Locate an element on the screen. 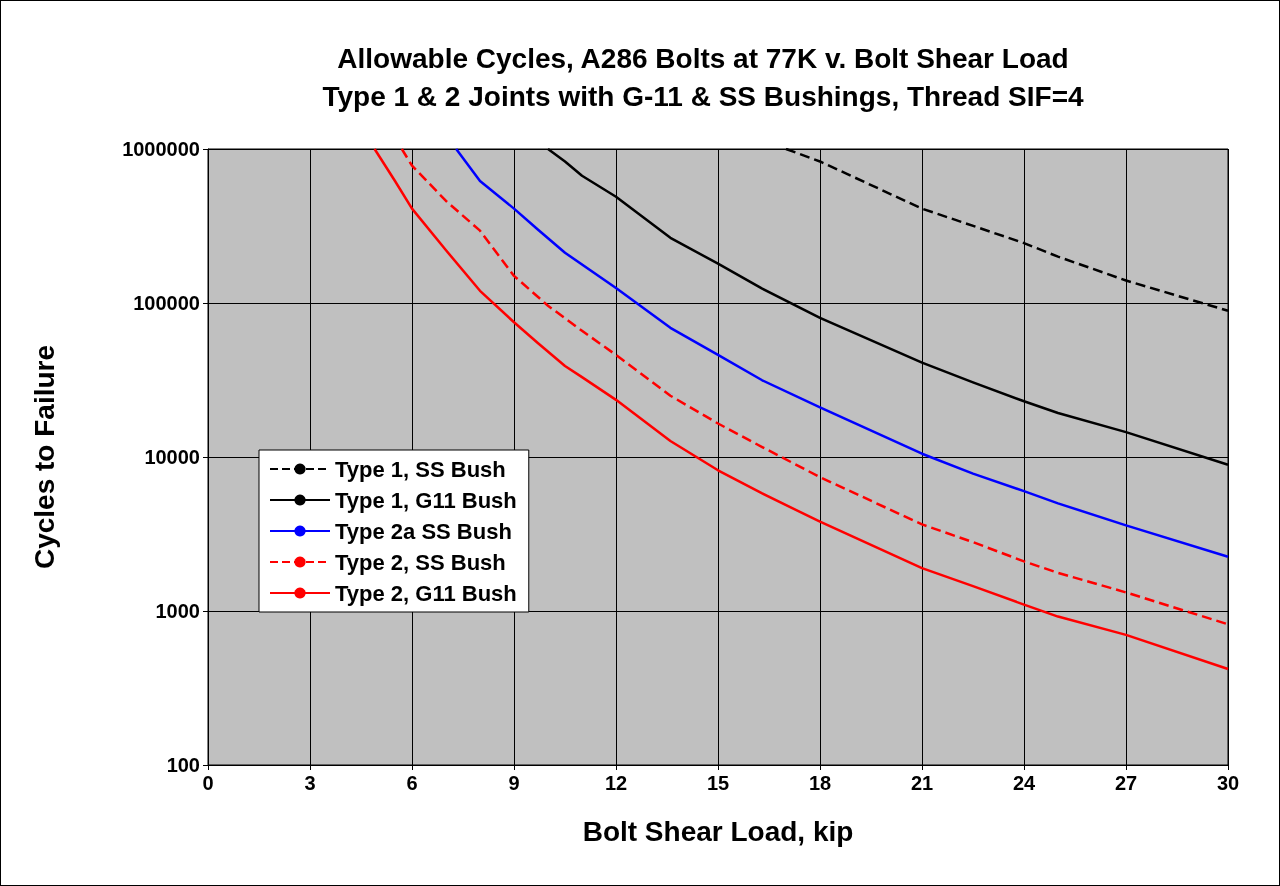 This screenshot has width=1280, height=886. x-tick-label: 6 is located at coordinates (412, 783).